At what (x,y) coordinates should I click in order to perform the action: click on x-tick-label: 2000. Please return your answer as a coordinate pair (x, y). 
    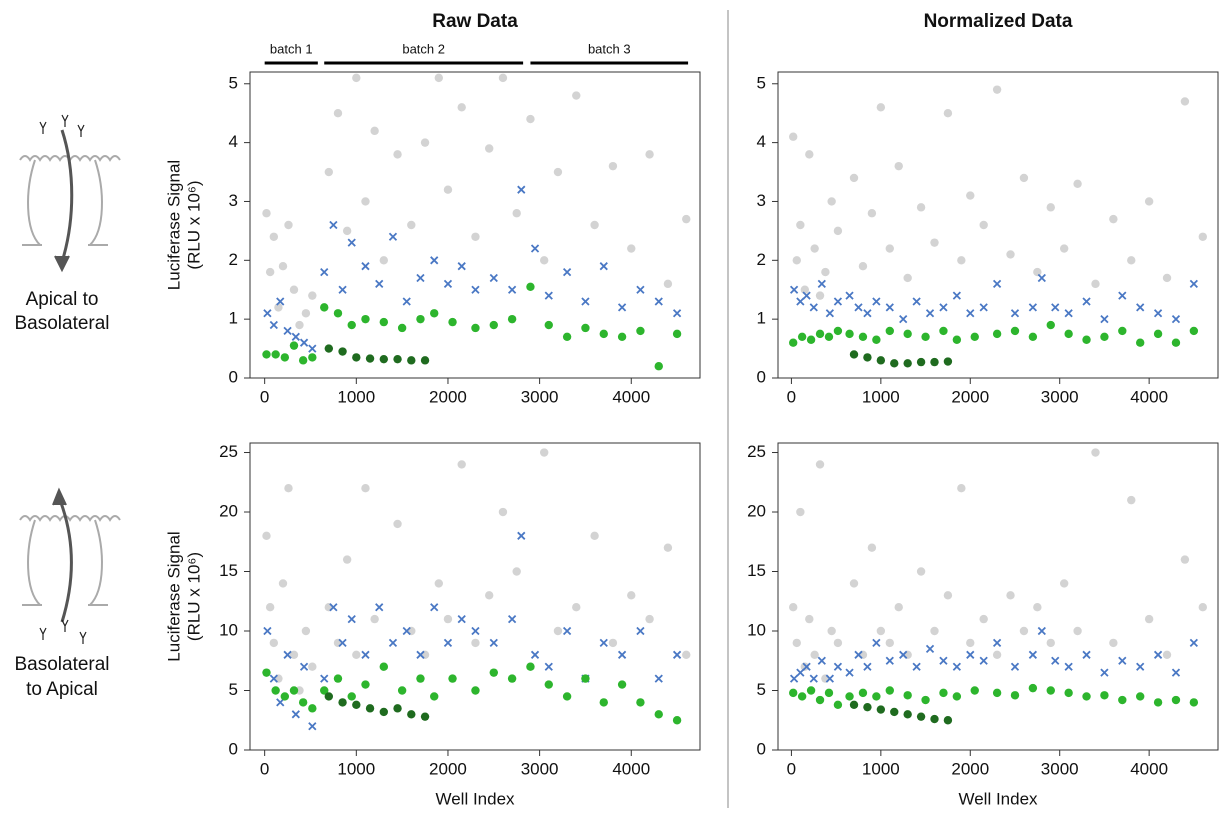
    Looking at the image, I should click on (448, 768).